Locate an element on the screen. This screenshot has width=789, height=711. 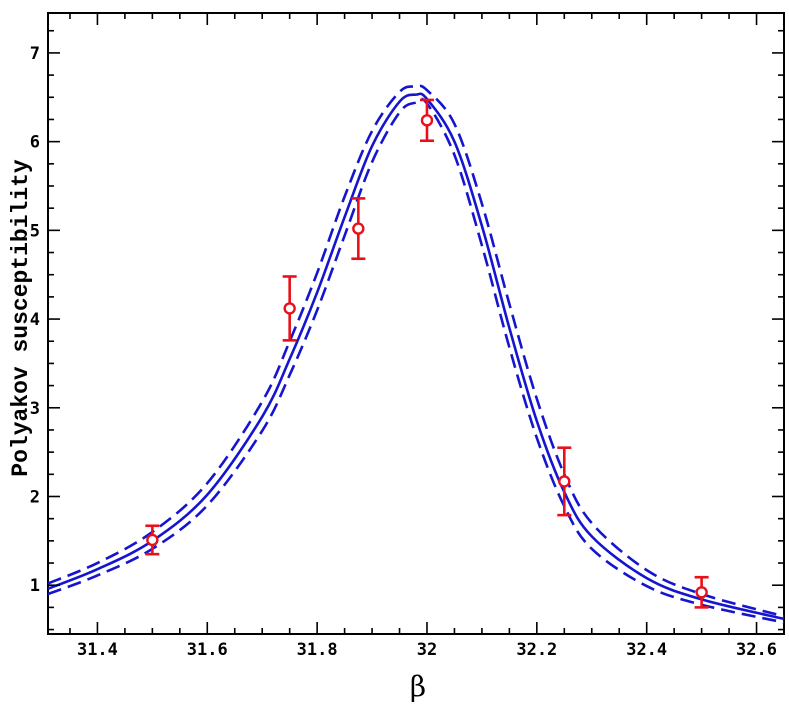
y-tick-label: 6 is located at coordinates (35, 143).